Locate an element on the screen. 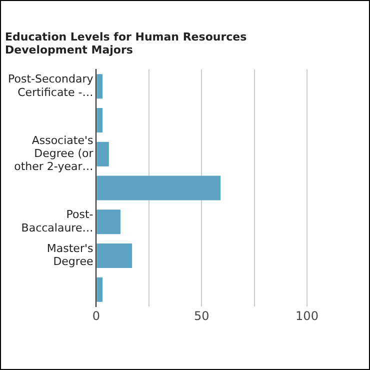  x-tick-label: 100 is located at coordinates (307, 315).